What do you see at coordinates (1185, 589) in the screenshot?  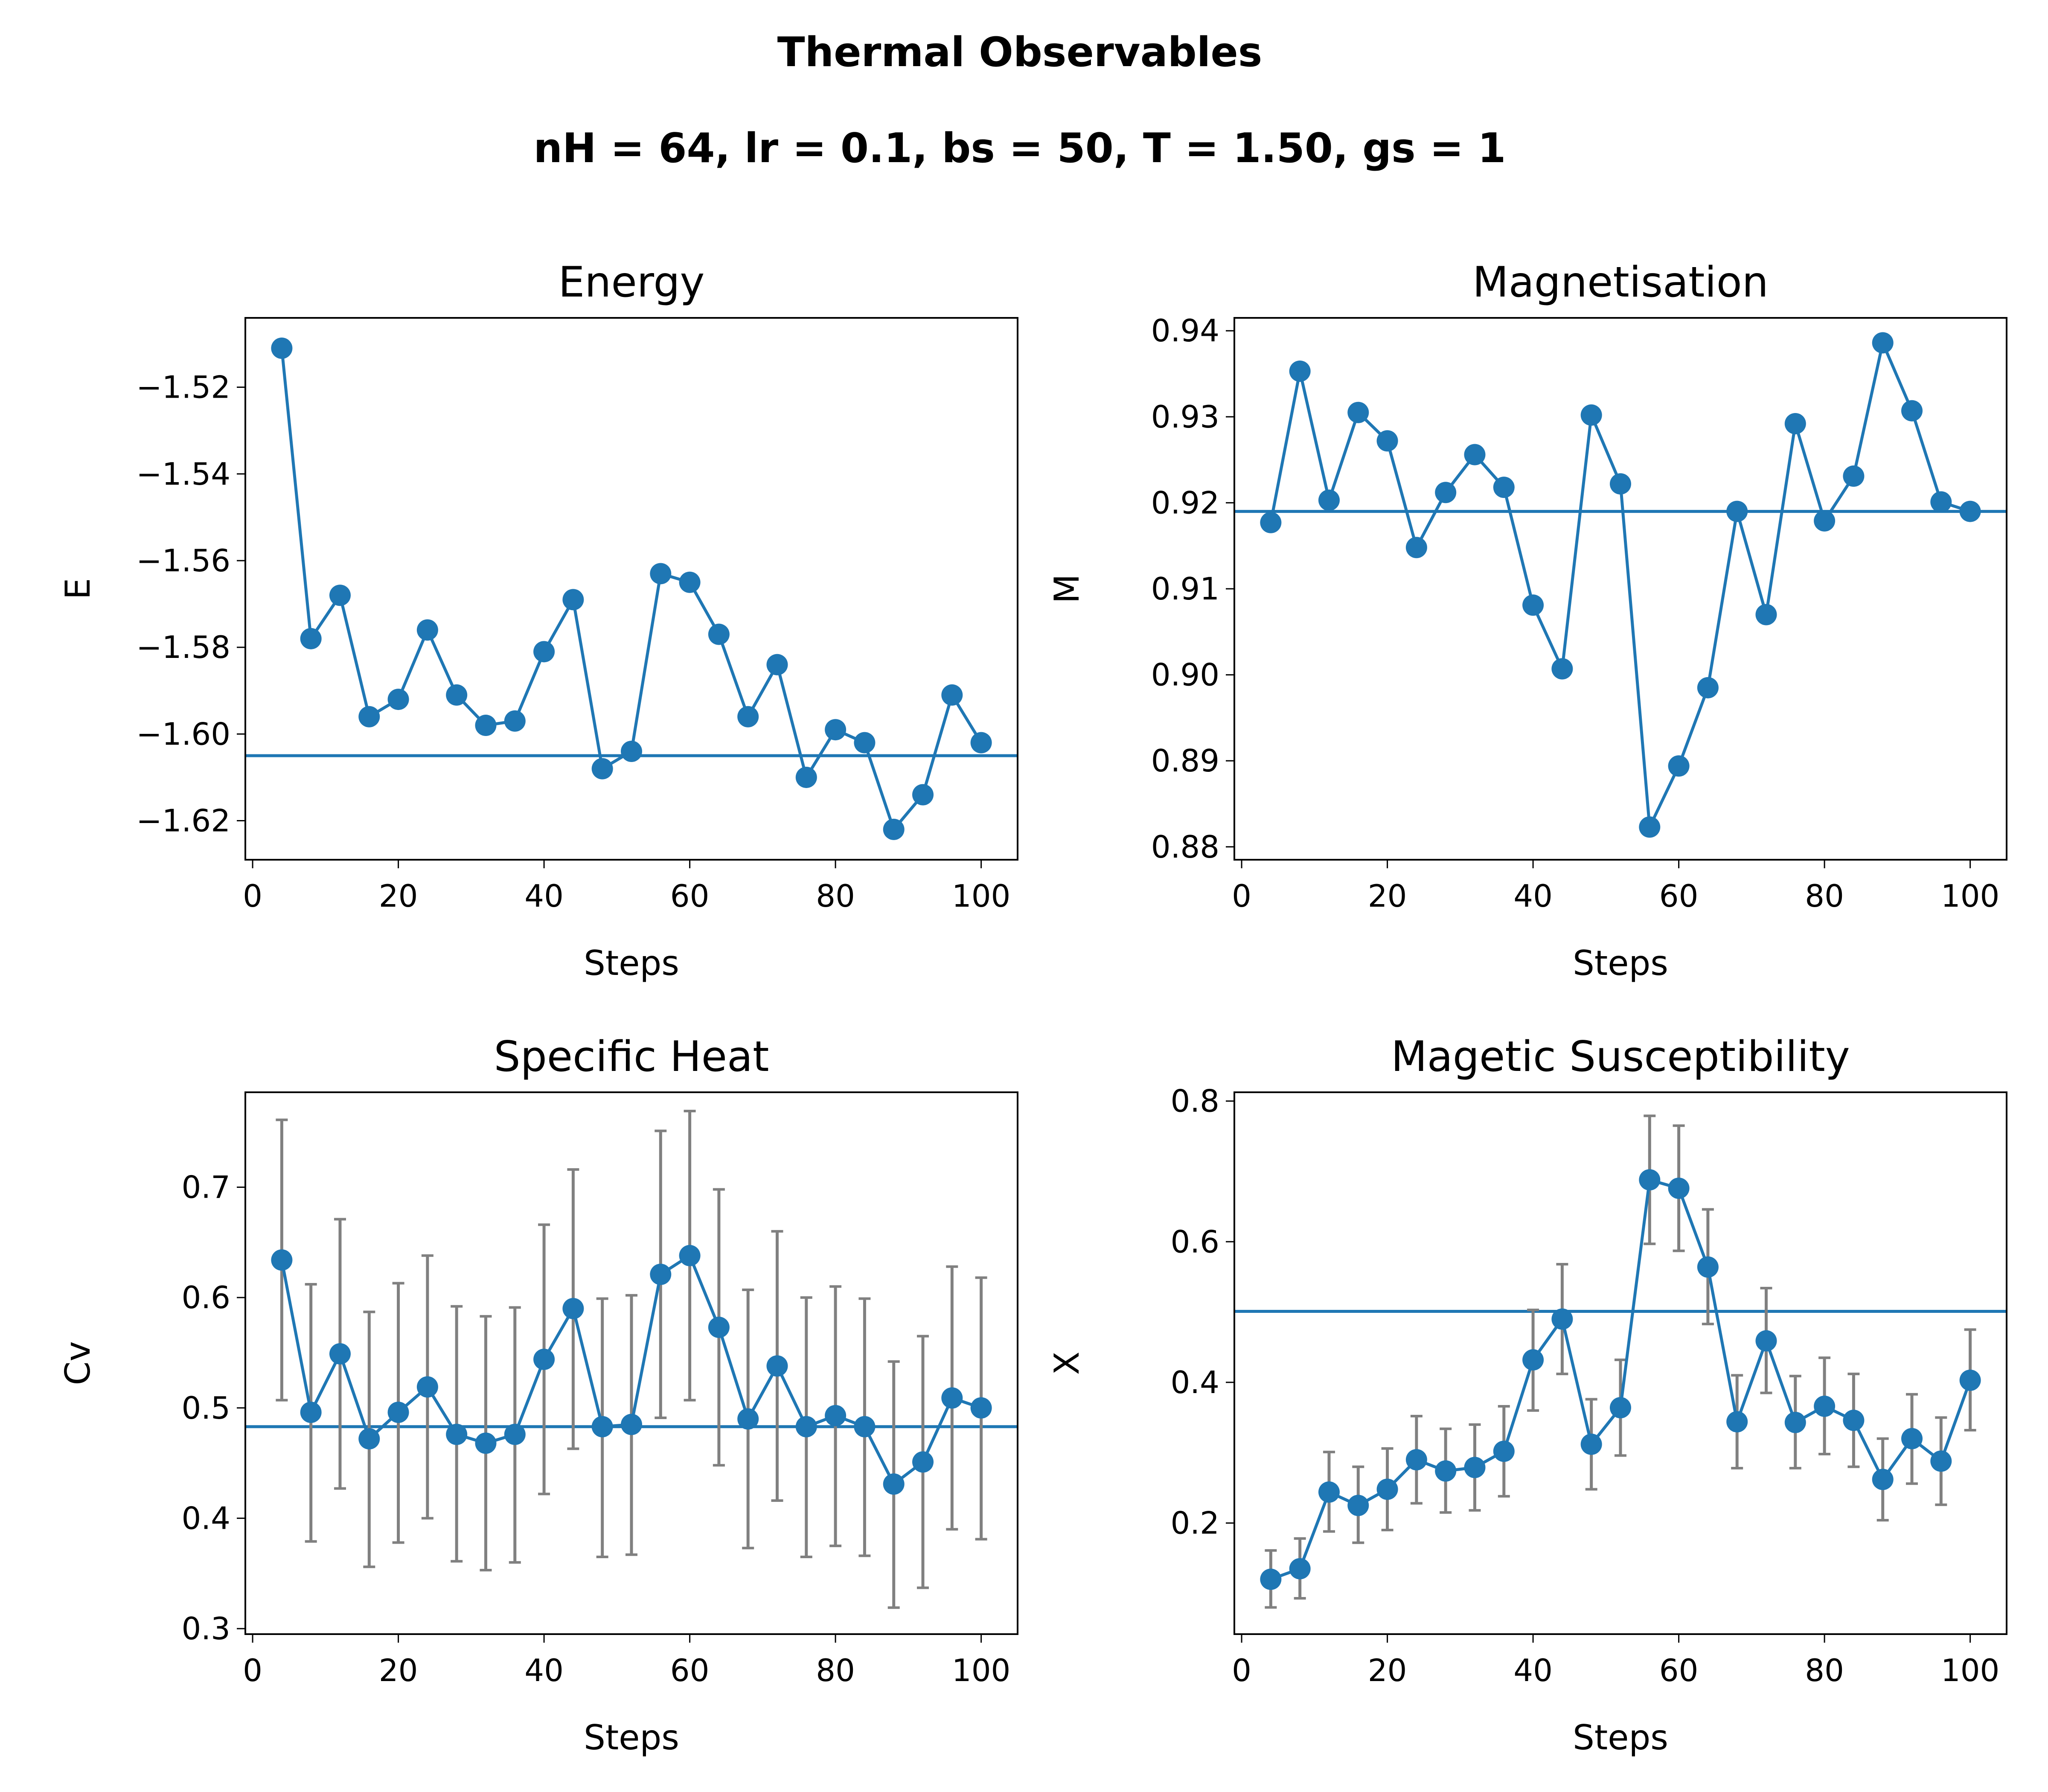 I see `y-tick-label: 0.91` at bounding box center [1185, 589].